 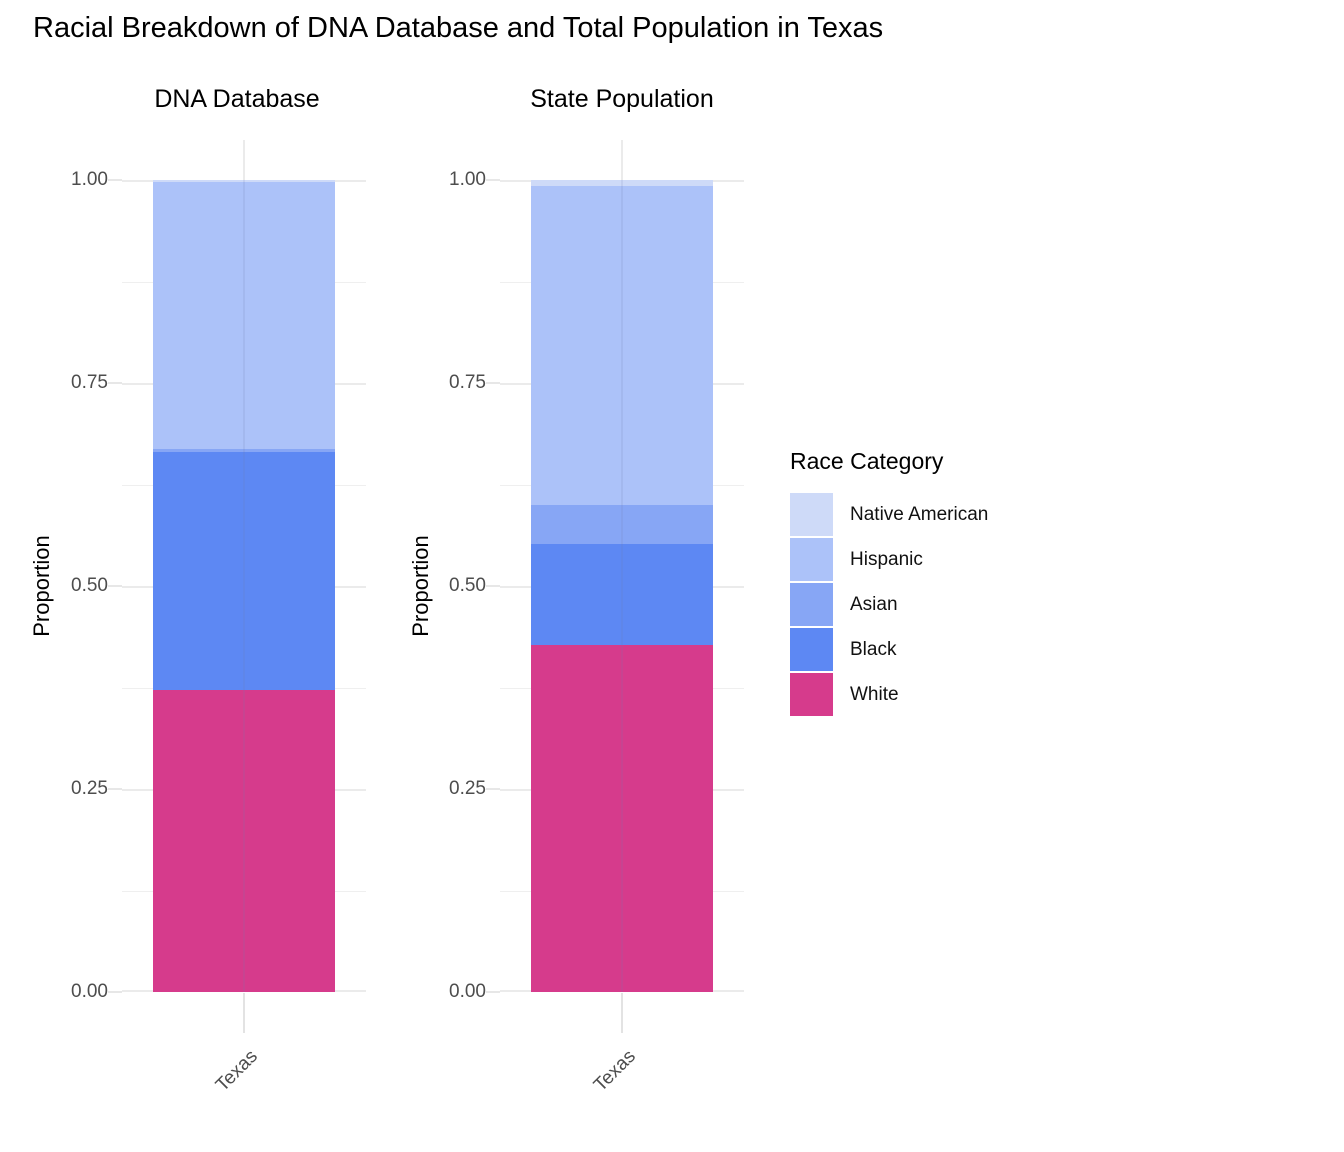 I want to click on stacked-bar-texas-dna, so click(x=244, y=586).